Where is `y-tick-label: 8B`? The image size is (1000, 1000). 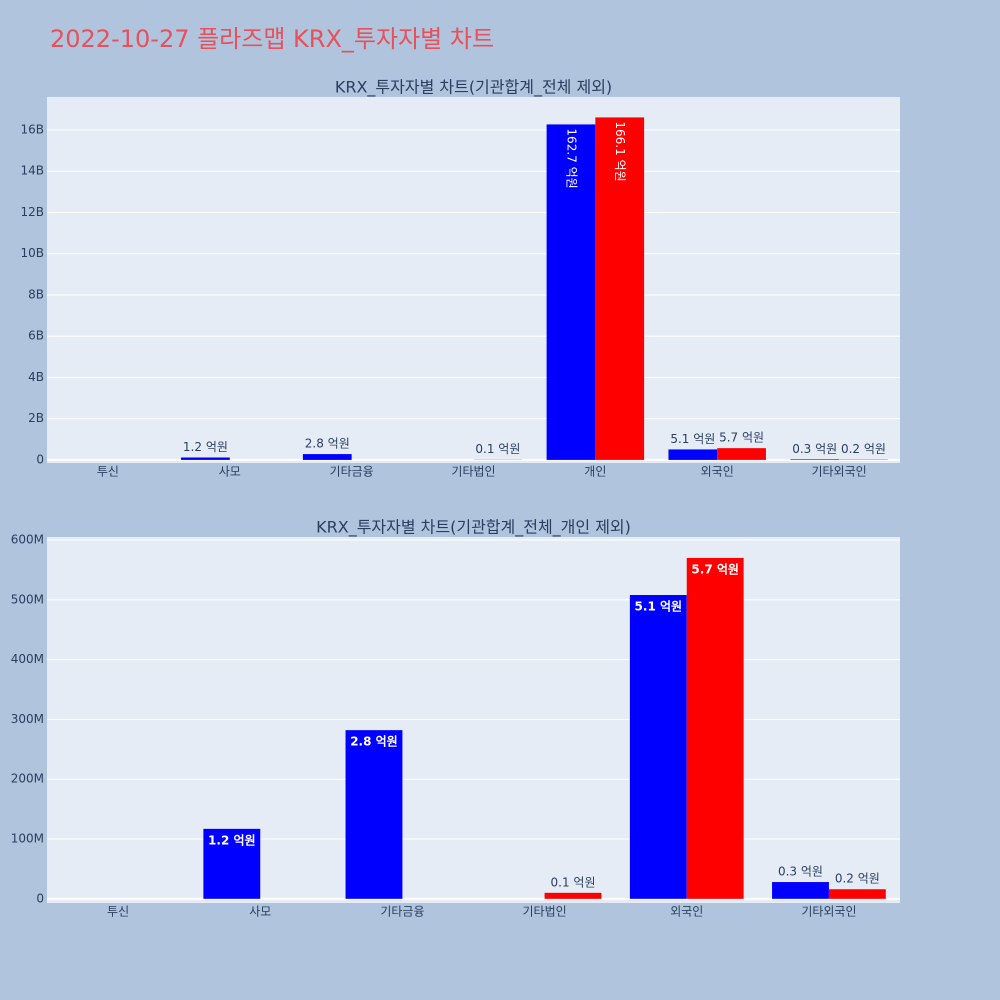
y-tick-label: 8B is located at coordinates (36, 294).